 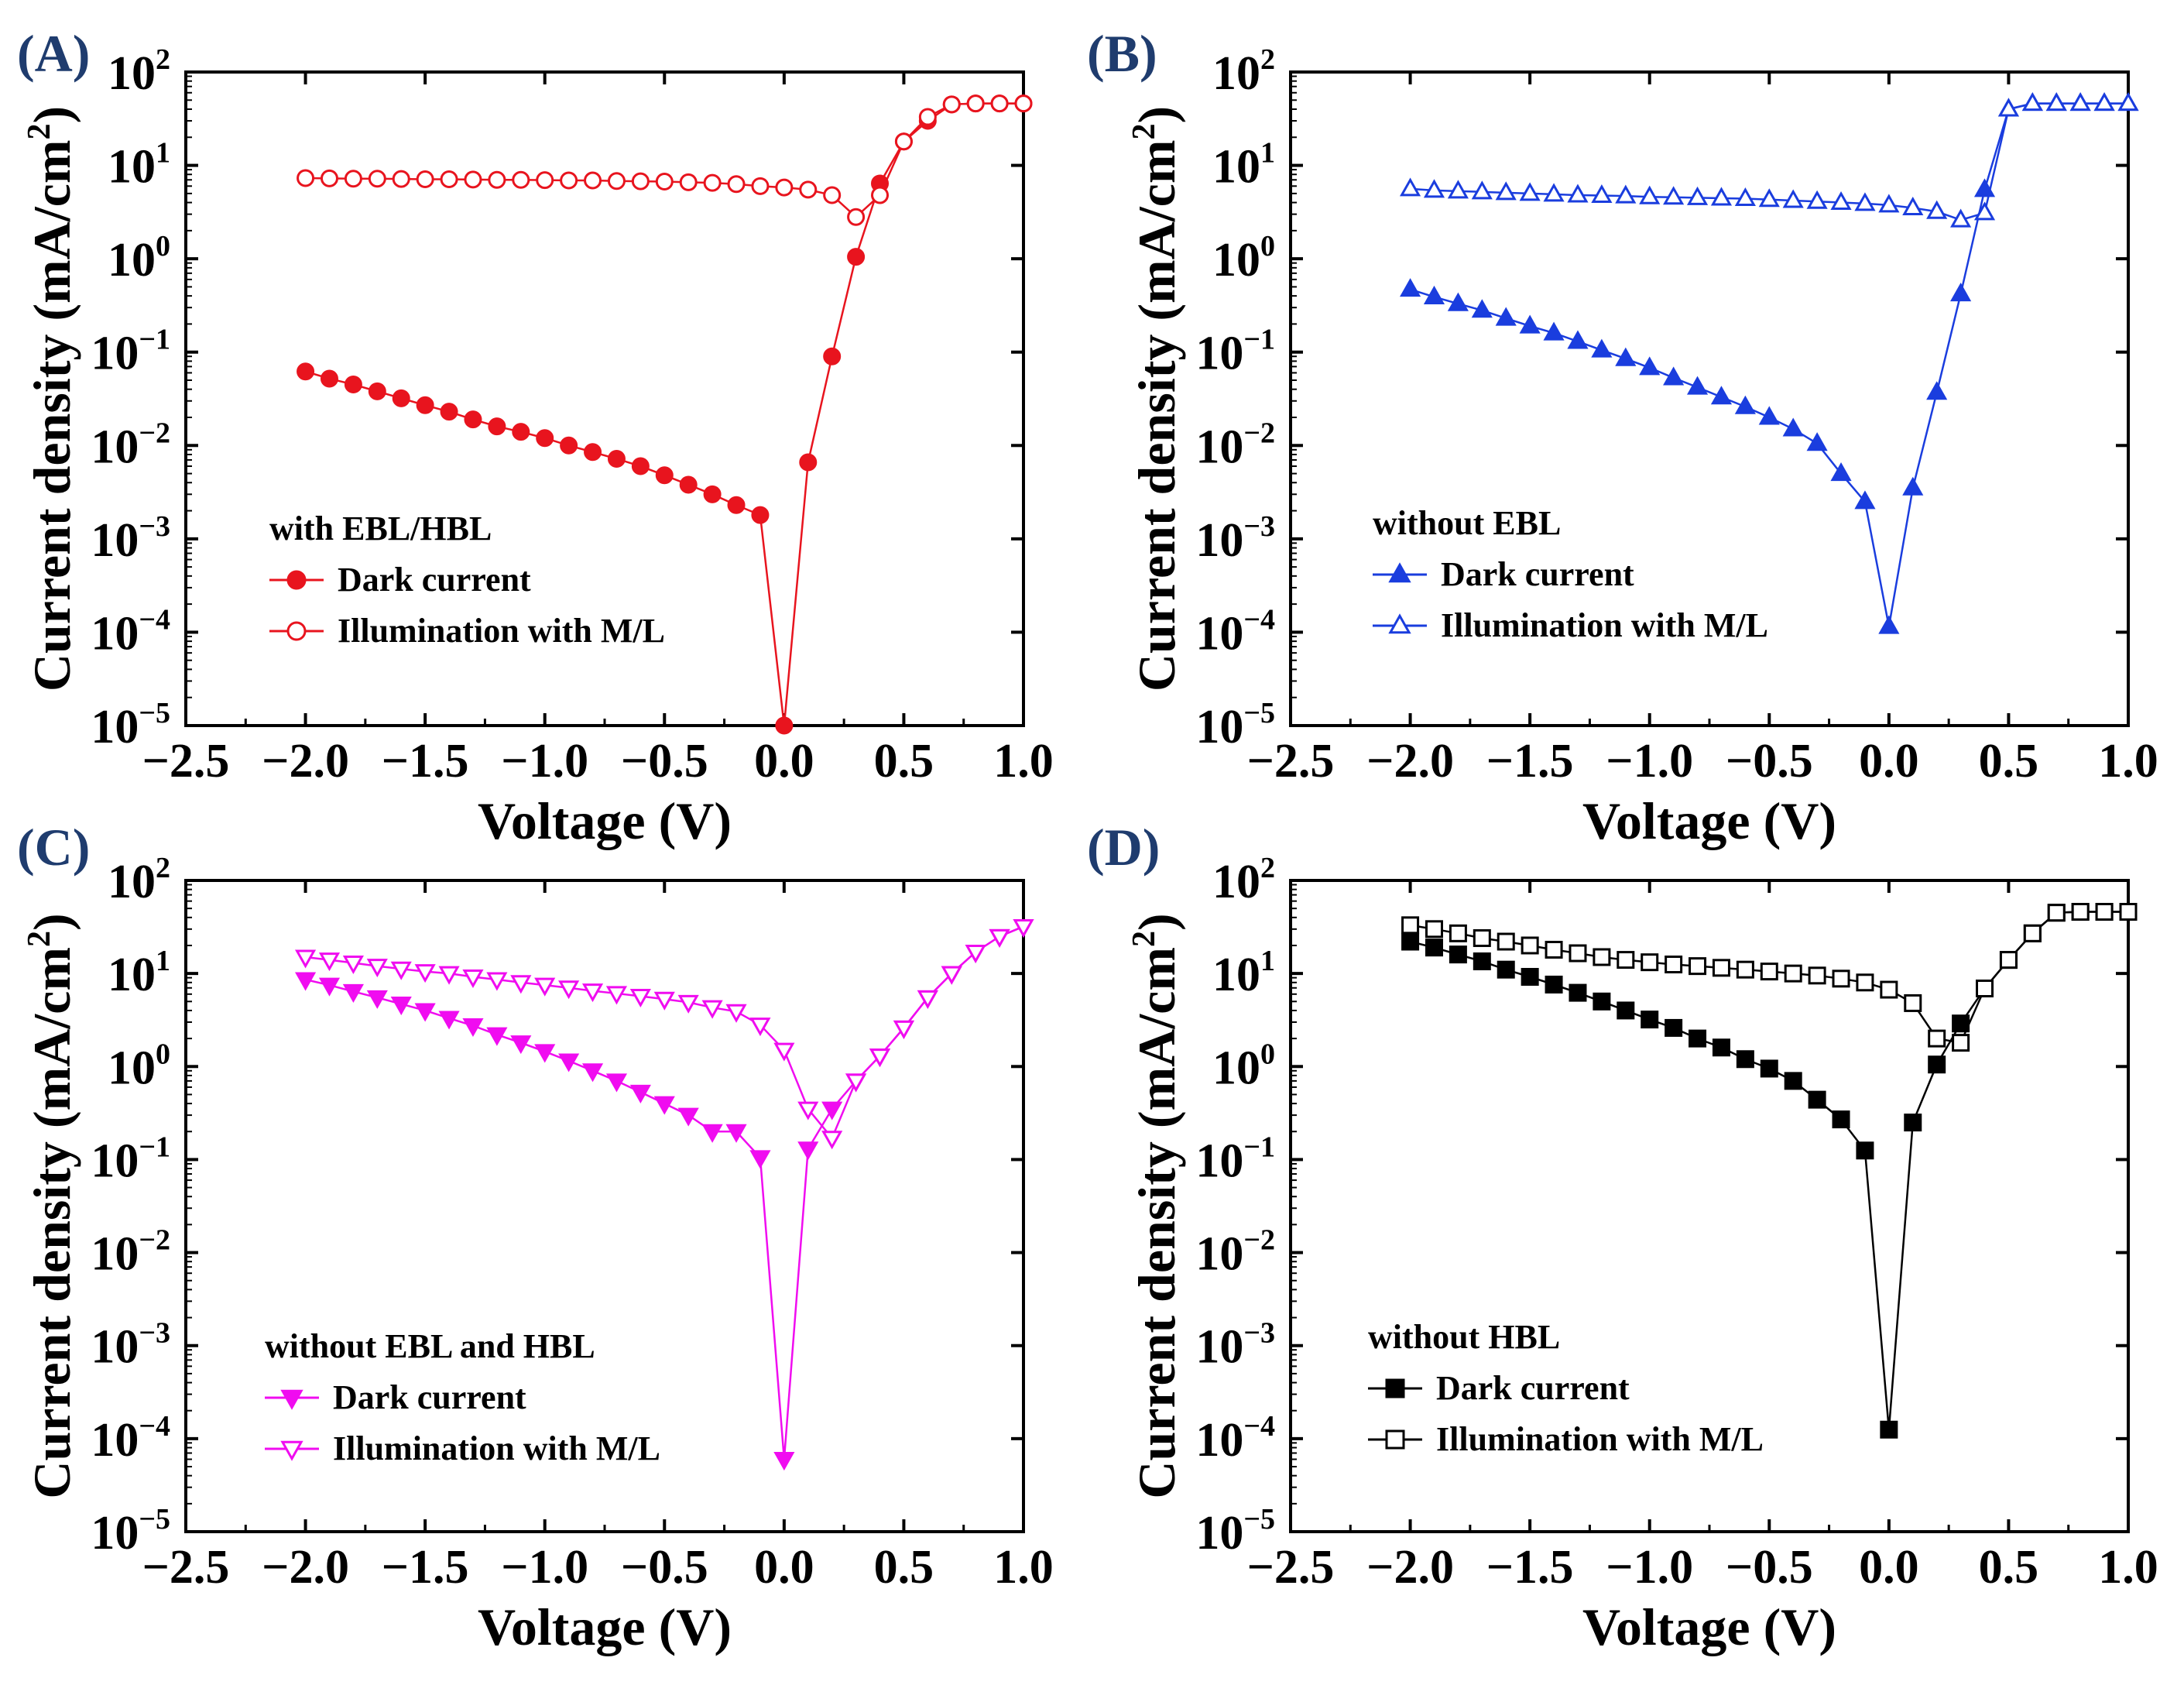 What do you see at coordinates (1024, 762) in the screenshot?
I see `x-tick-label: 1.0` at bounding box center [1024, 762].